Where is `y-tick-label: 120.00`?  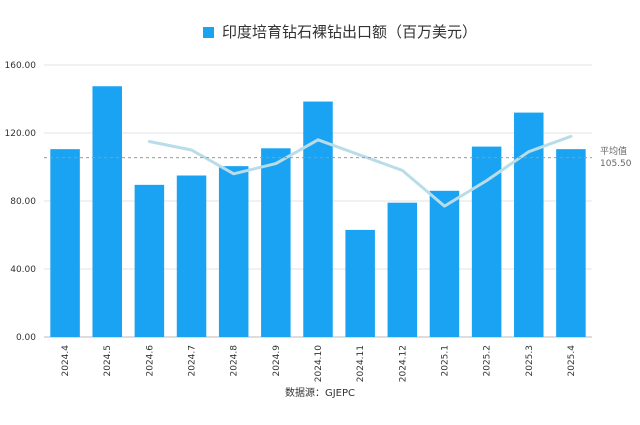 y-tick-label: 120.00 is located at coordinates (21, 134).